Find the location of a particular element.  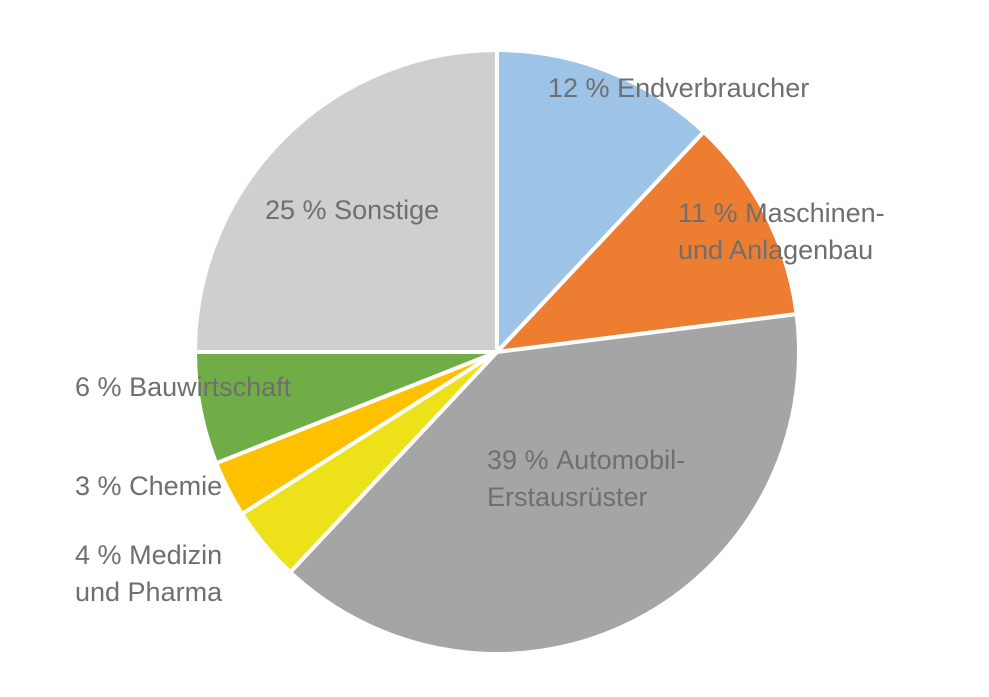

data-label: 39 % Automobil-Erstausrüster is located at coordinates (609, 479).